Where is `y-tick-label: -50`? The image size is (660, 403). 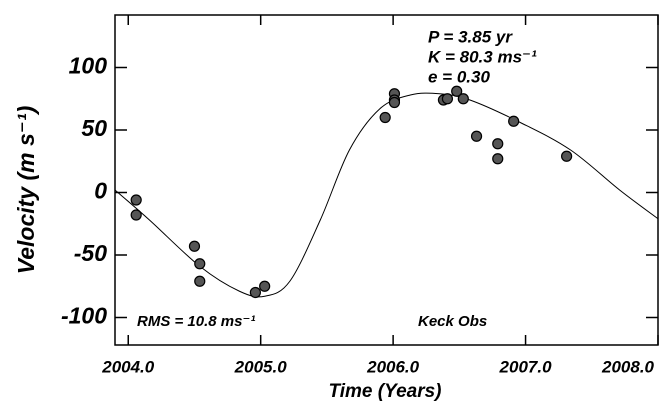
y-tick-label: -50 is located at coordinates (90, 253).